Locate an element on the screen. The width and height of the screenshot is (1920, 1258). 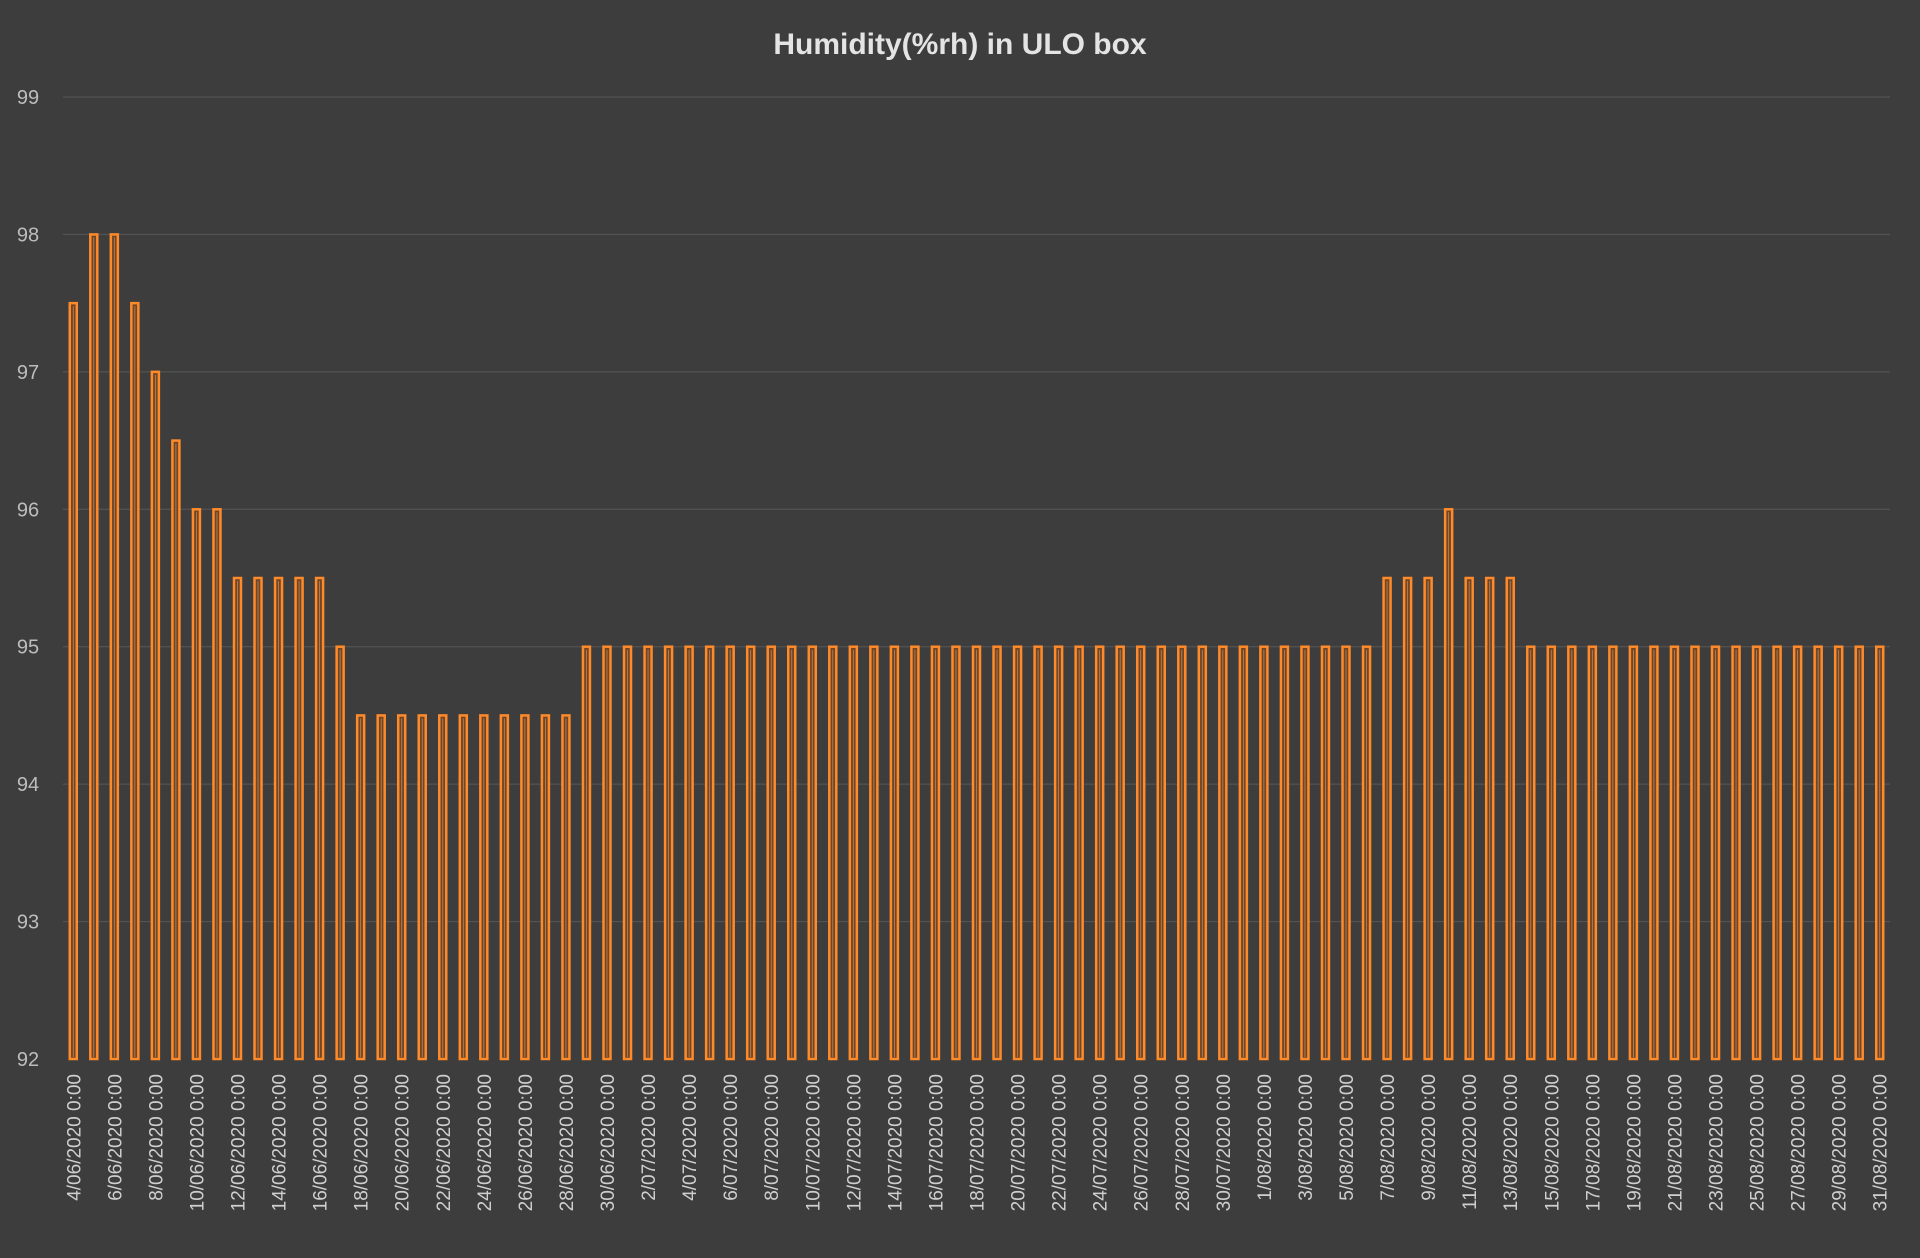
x-tick-label: 18/07/2020 0:00 is located at coordinates (978, 1142).